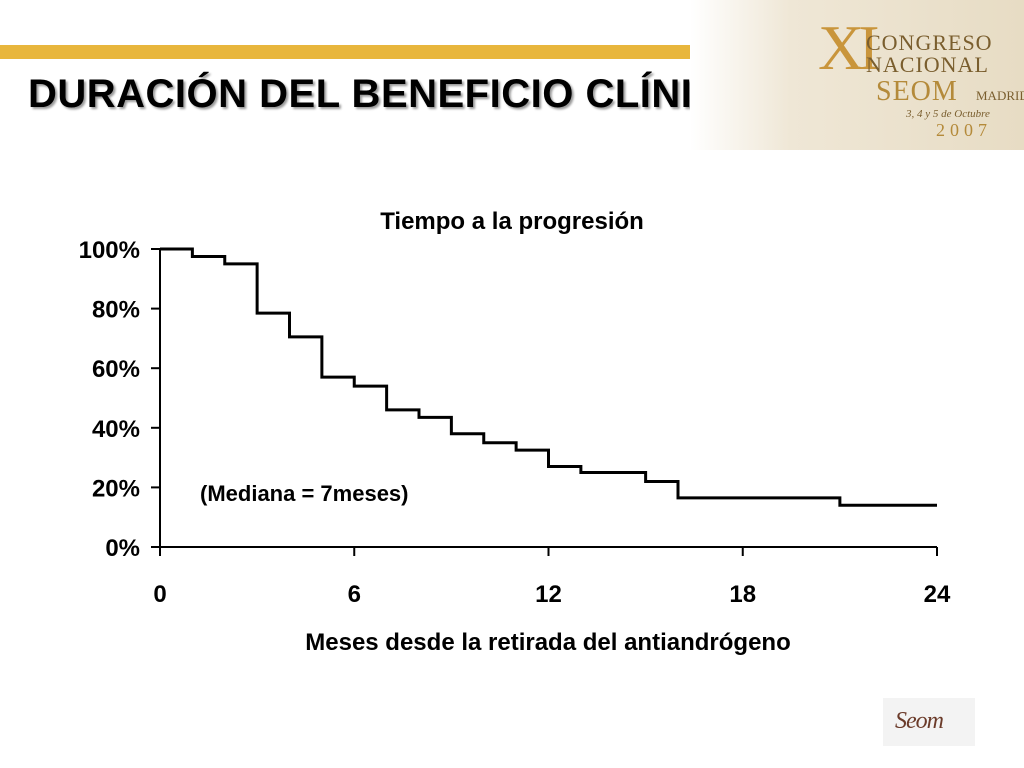  I want to click on logo-madrid-text: MADRID, so click(1000, 95).